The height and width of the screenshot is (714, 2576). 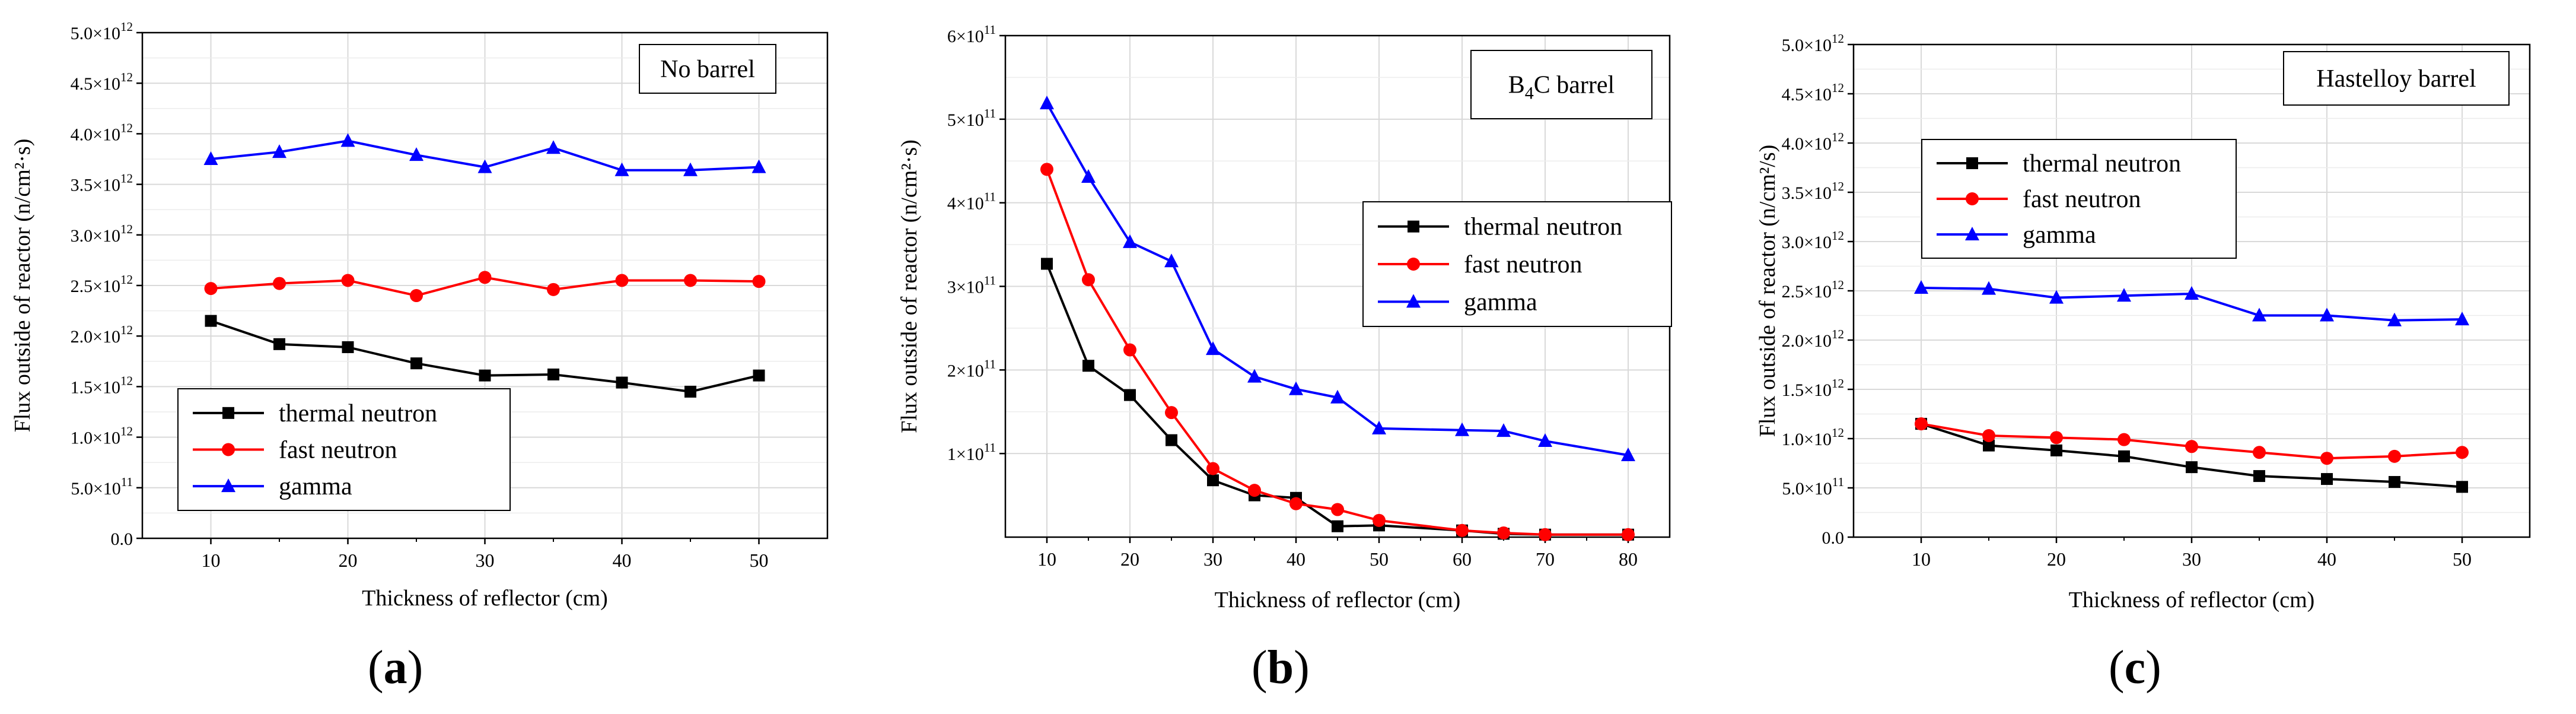 I want to click on panel-tag-text: No barrel, so click(x=707, y=69).